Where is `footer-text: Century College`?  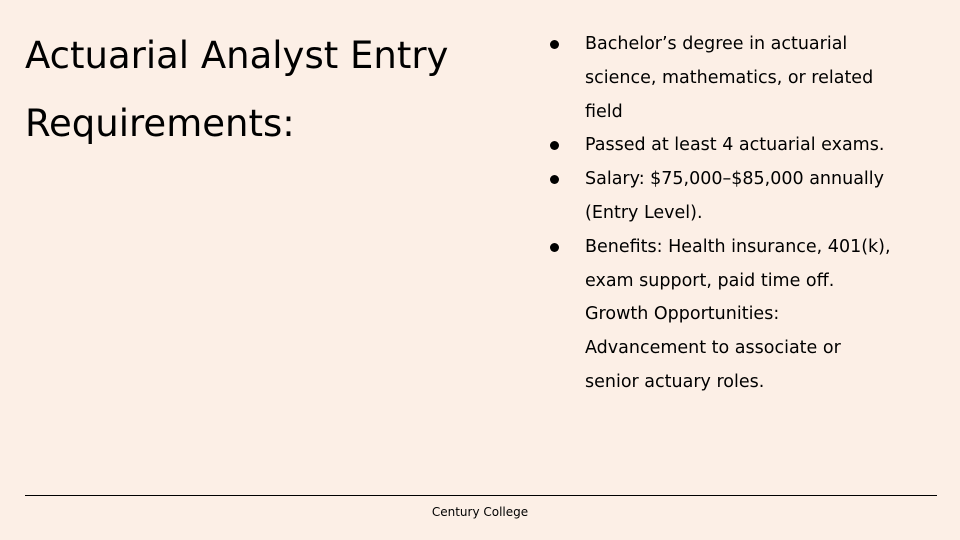 footer-text: Century College is located at coordinates (480, 512).